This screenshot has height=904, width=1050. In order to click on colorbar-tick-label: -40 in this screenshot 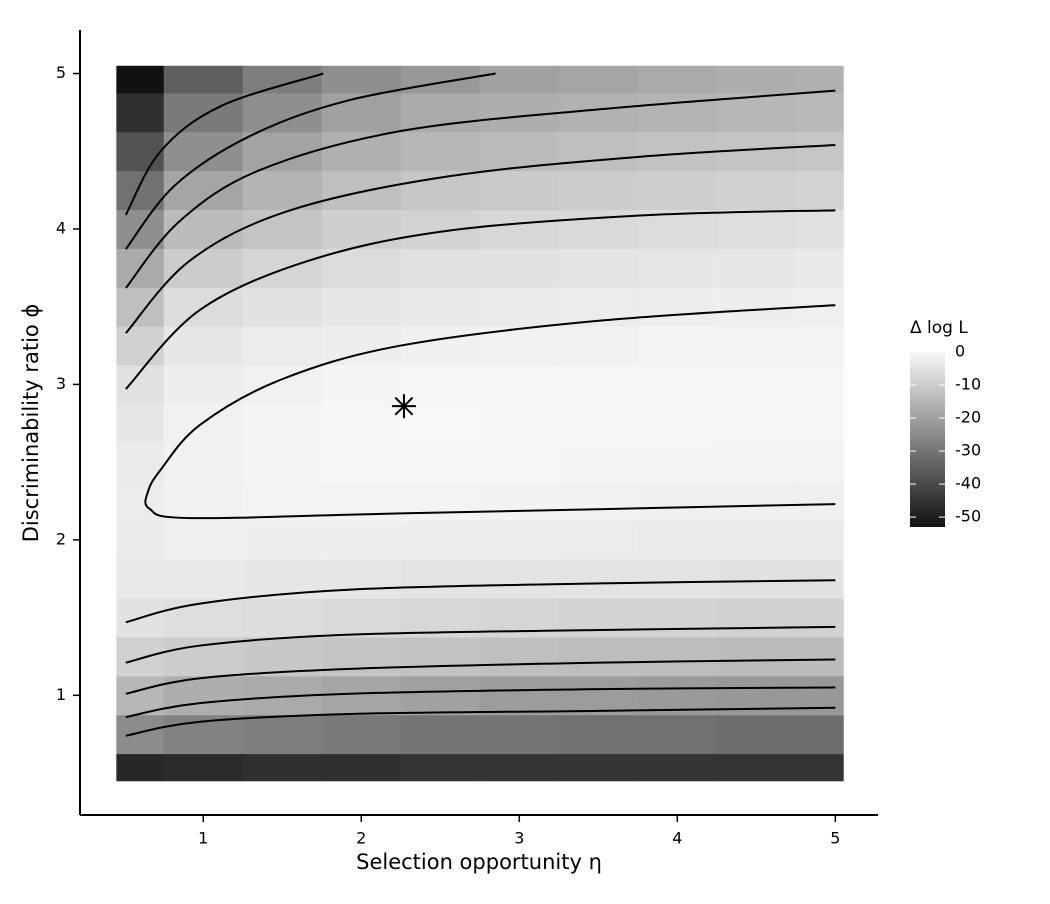, I will do `click(968, 483)`.